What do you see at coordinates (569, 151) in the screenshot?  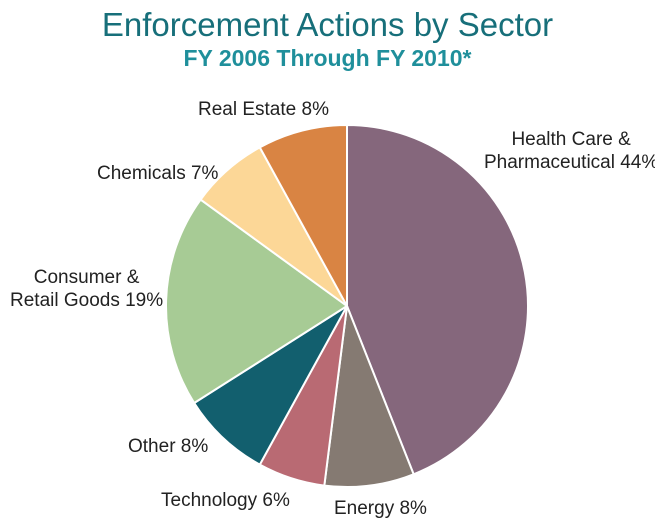 I see `slice-label-health-care: Health Care & Pharmaceutical 44%` at bounding box center [569, 151].